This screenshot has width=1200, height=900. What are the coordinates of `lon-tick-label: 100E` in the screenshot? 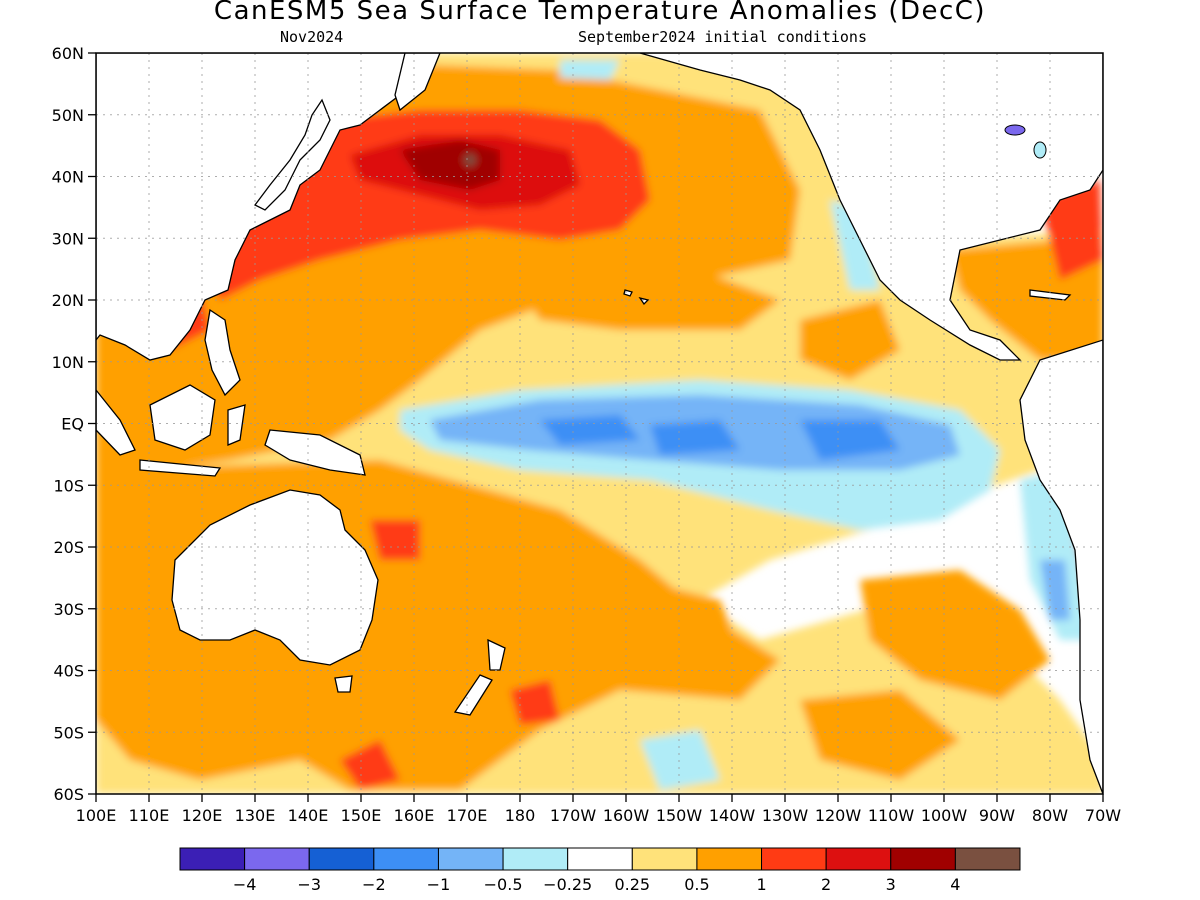 It's located at (96, 815).